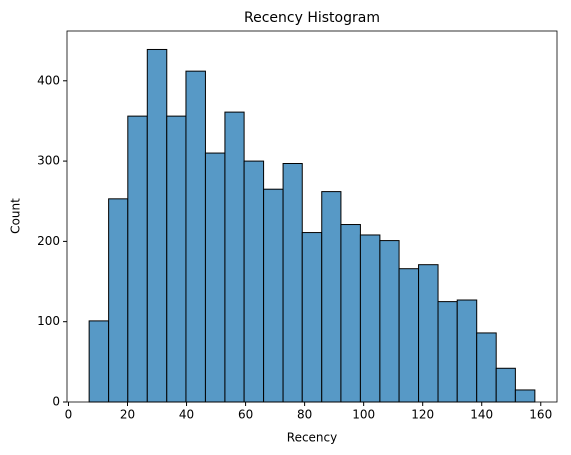 This screenshot has width=571, height=455. Describe the element at coordinates (48, 241) in the screenshot. I see `y-tick-label: 200` at that location.